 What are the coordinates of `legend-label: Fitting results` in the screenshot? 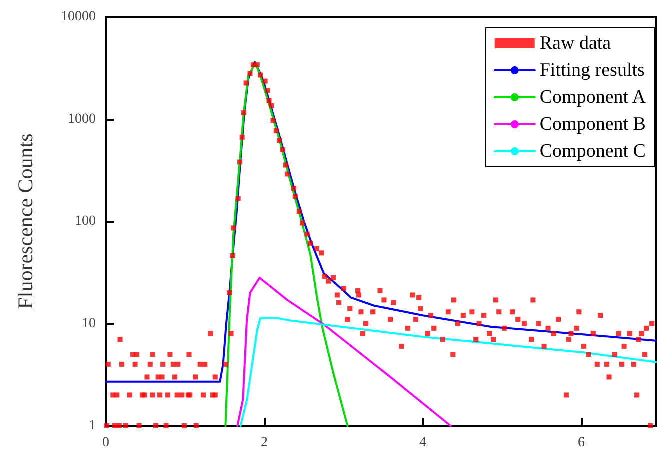 It's located at (592, 70).